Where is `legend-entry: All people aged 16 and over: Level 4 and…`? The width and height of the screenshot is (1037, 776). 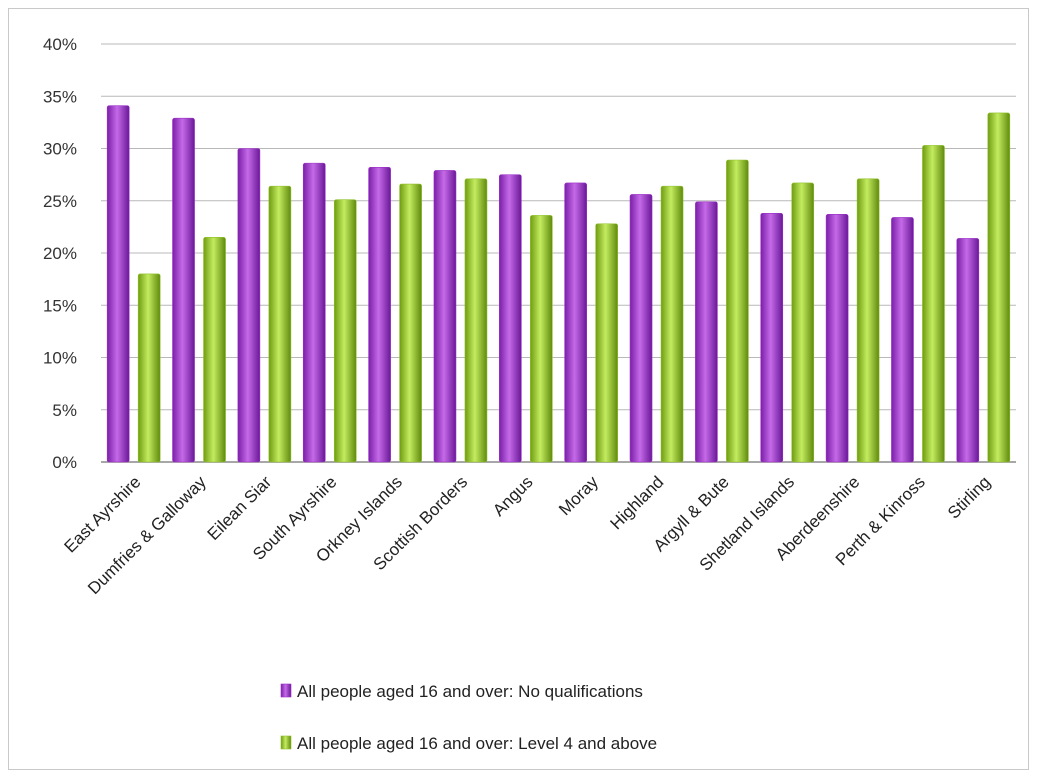
legend-entry: All people aged 16 and over: Level 4 and… is located at coordinates (477, 743).